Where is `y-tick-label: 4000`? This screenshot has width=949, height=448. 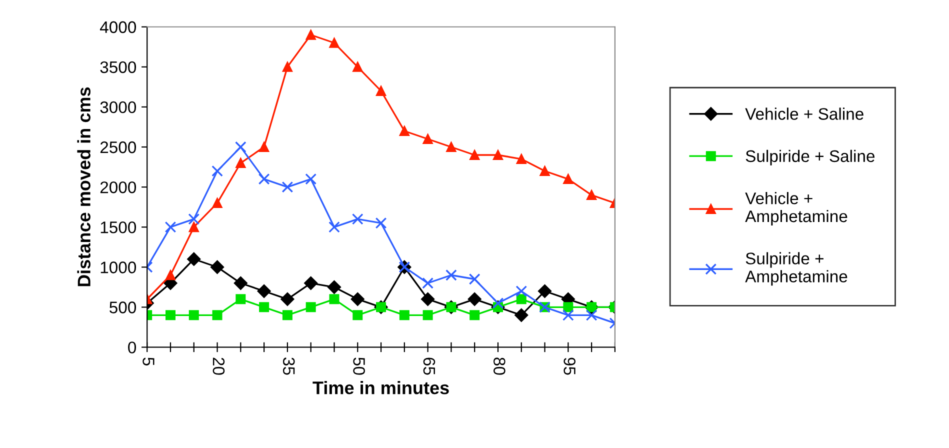
y-tick-label: 4000 is located at coordinates (118, 27).